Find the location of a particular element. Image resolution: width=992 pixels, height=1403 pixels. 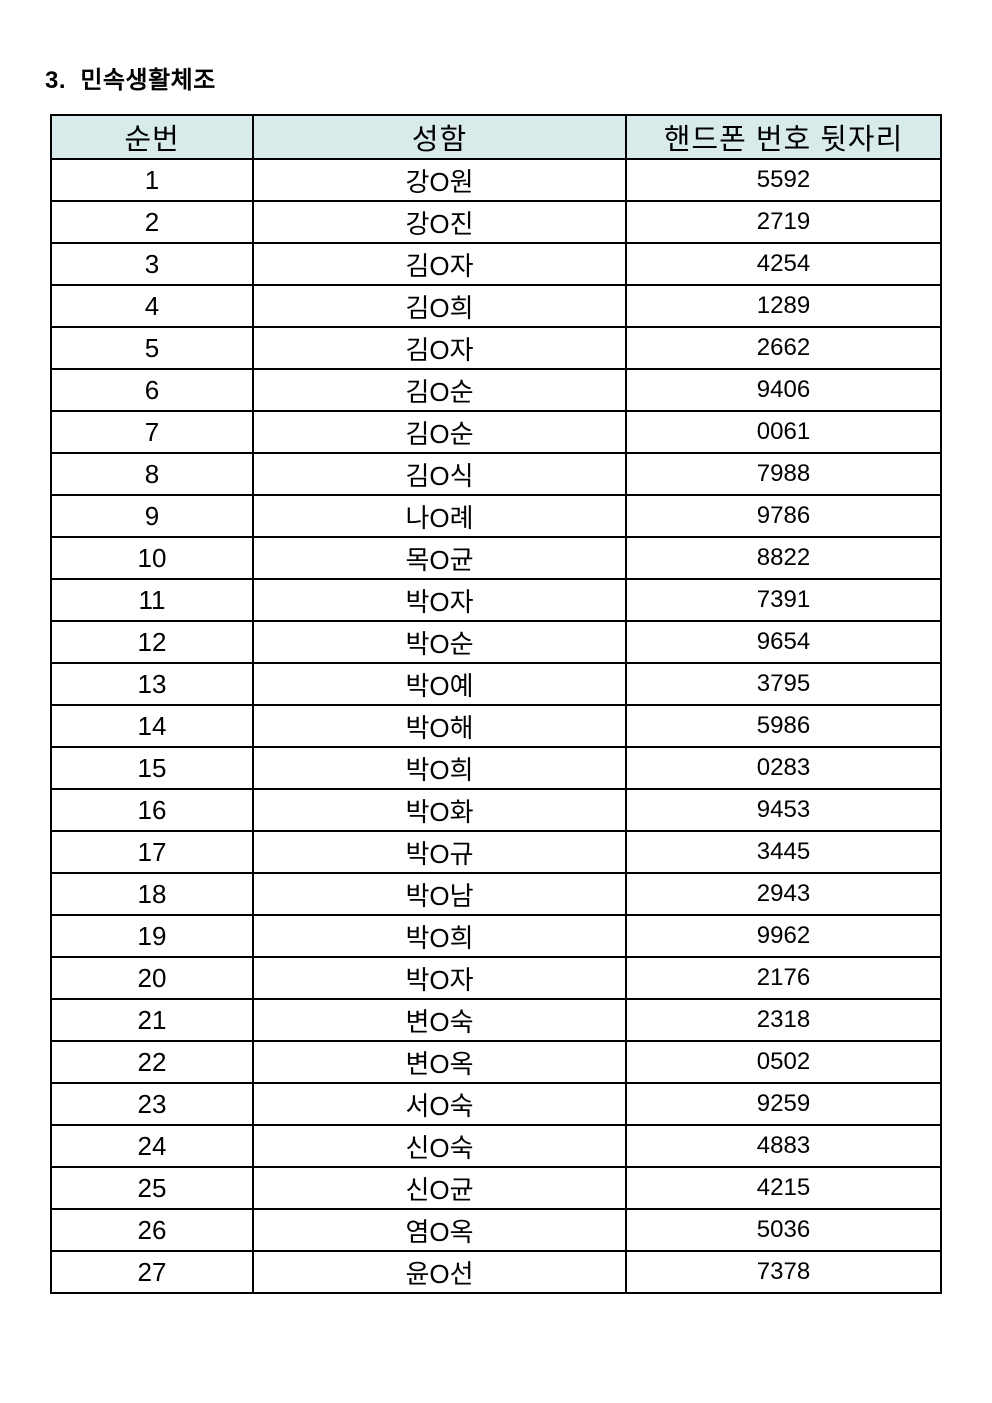

cell-number: 5 is located at coordinates (152, 348).